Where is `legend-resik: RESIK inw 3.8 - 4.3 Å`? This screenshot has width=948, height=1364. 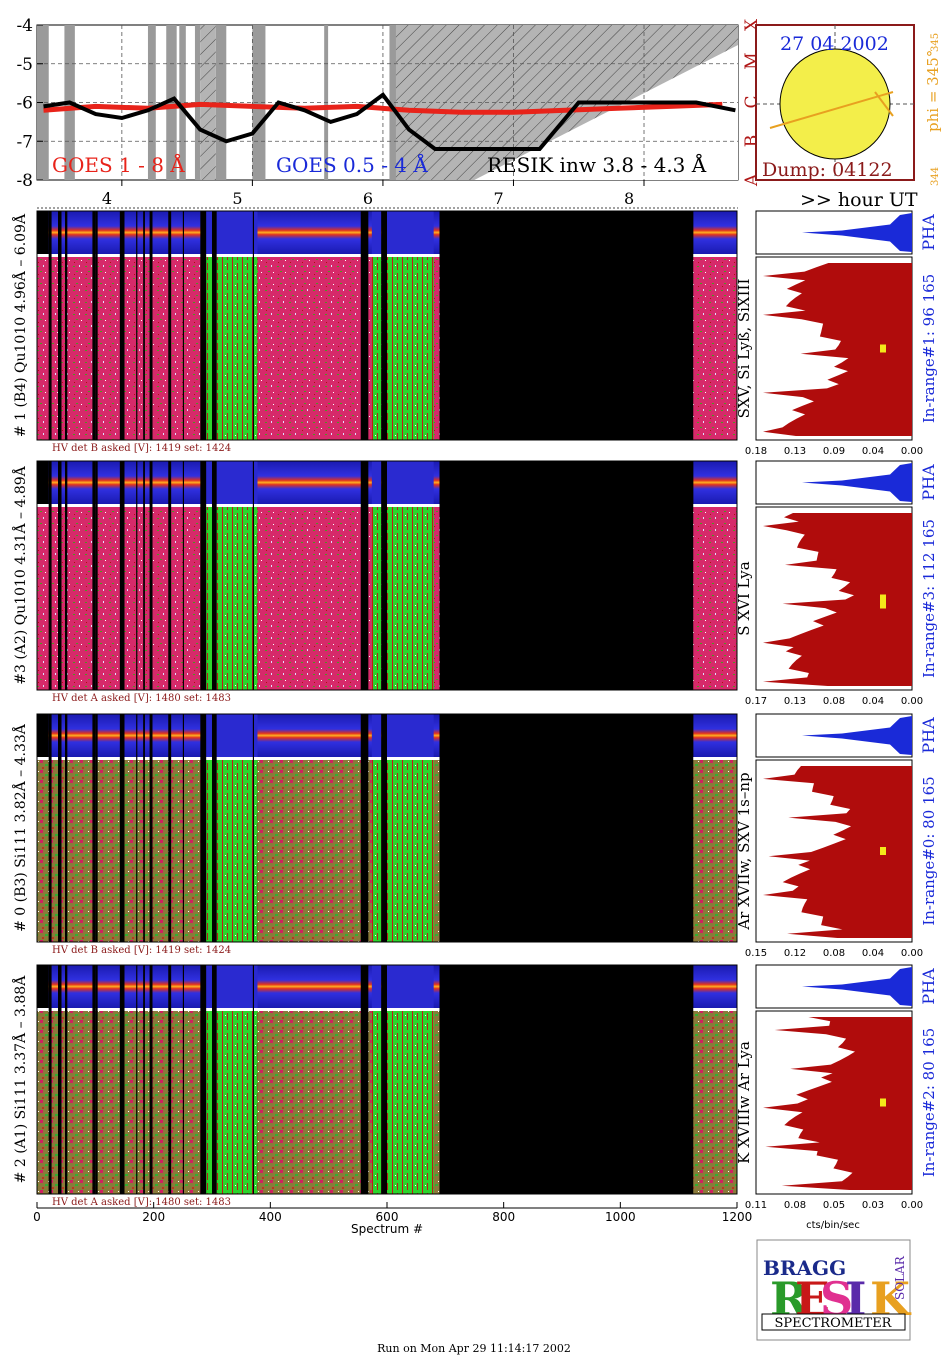 legend-resik: RESIK inw 3.8 - 4.3 Å is located at coordinates (597, 164).